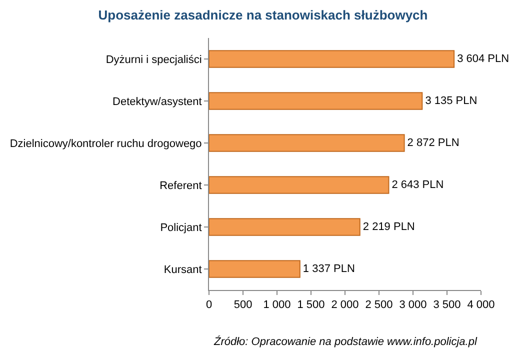  Describe the element at coordinates (311, 305) in the screenshot. I see `x-tick-label: 1 500` at that location.